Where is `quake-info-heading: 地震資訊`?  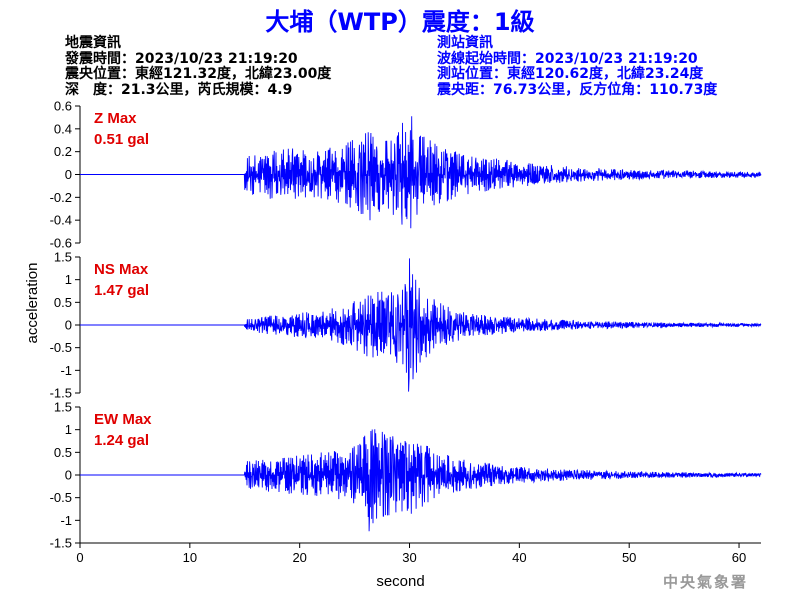 quake-info-heading: 地震資訊 is located at coordinates (93, 43).